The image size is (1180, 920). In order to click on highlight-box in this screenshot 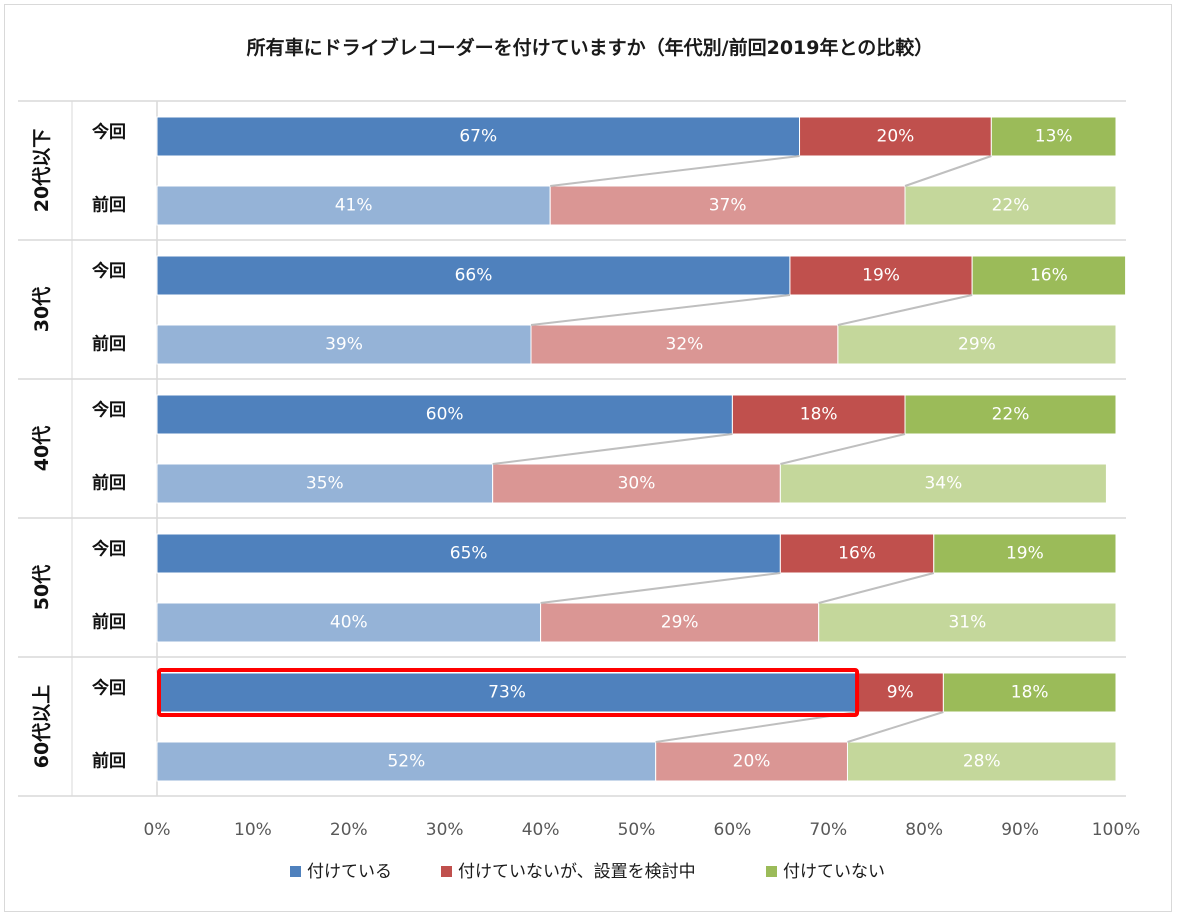, I will do `click(508, 692)`.